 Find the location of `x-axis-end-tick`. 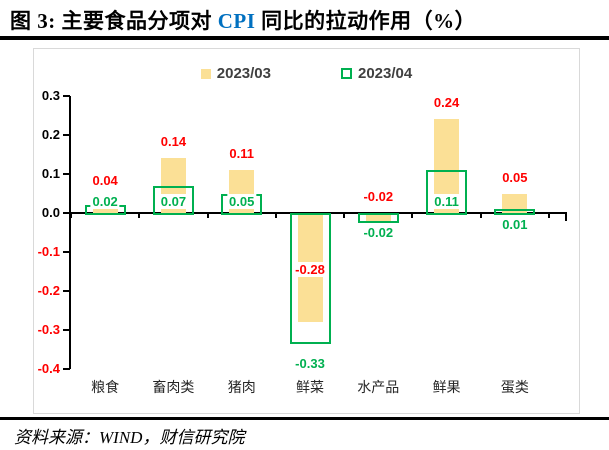

x-axis-end-tick is located at coordinates (566, 217).